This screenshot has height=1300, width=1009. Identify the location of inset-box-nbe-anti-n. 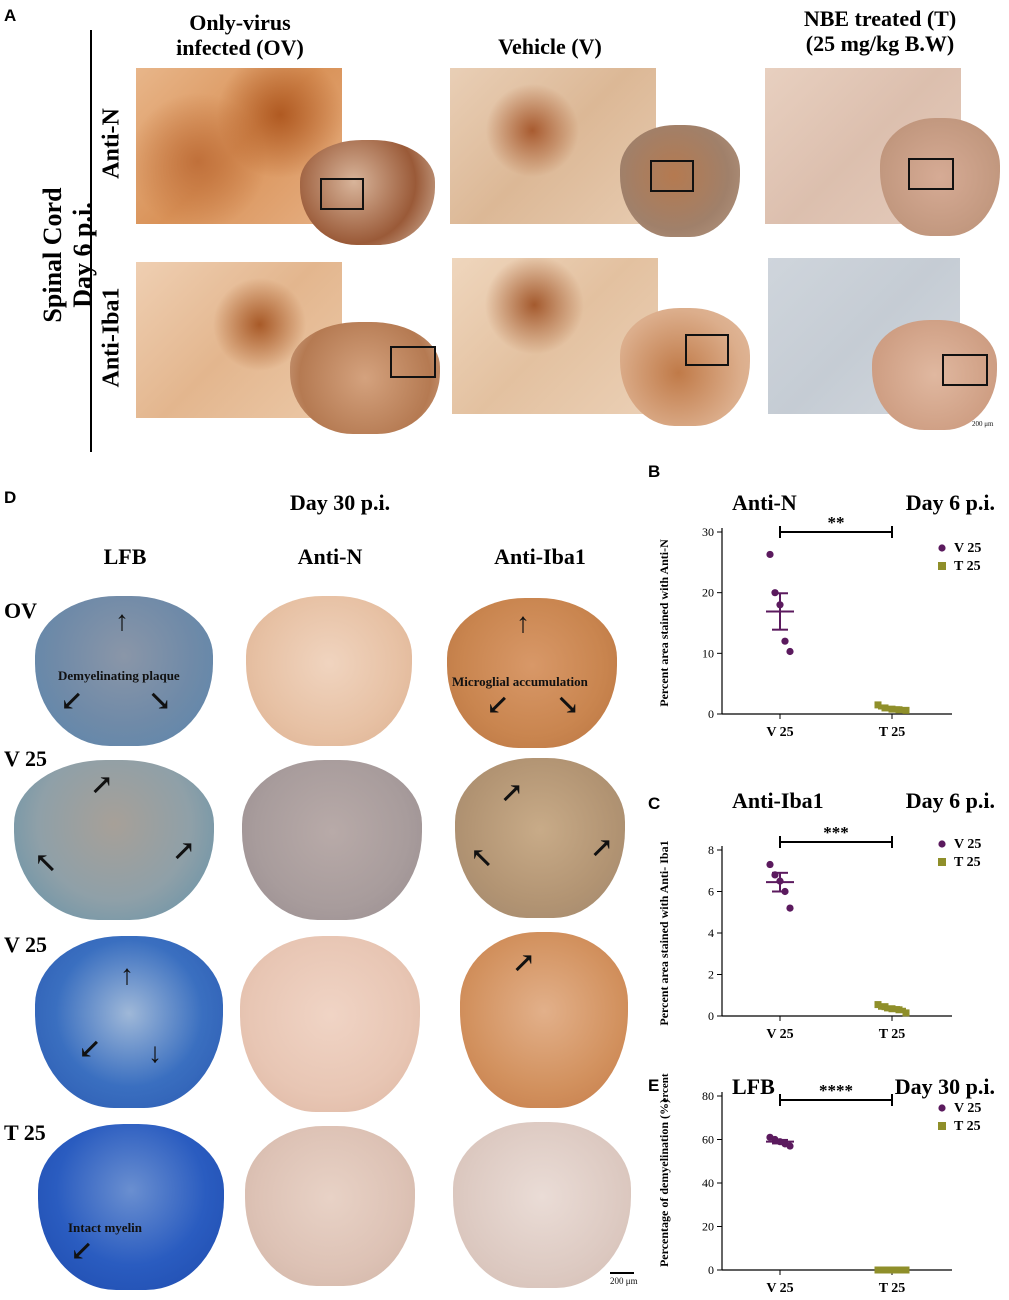
(931, 174).